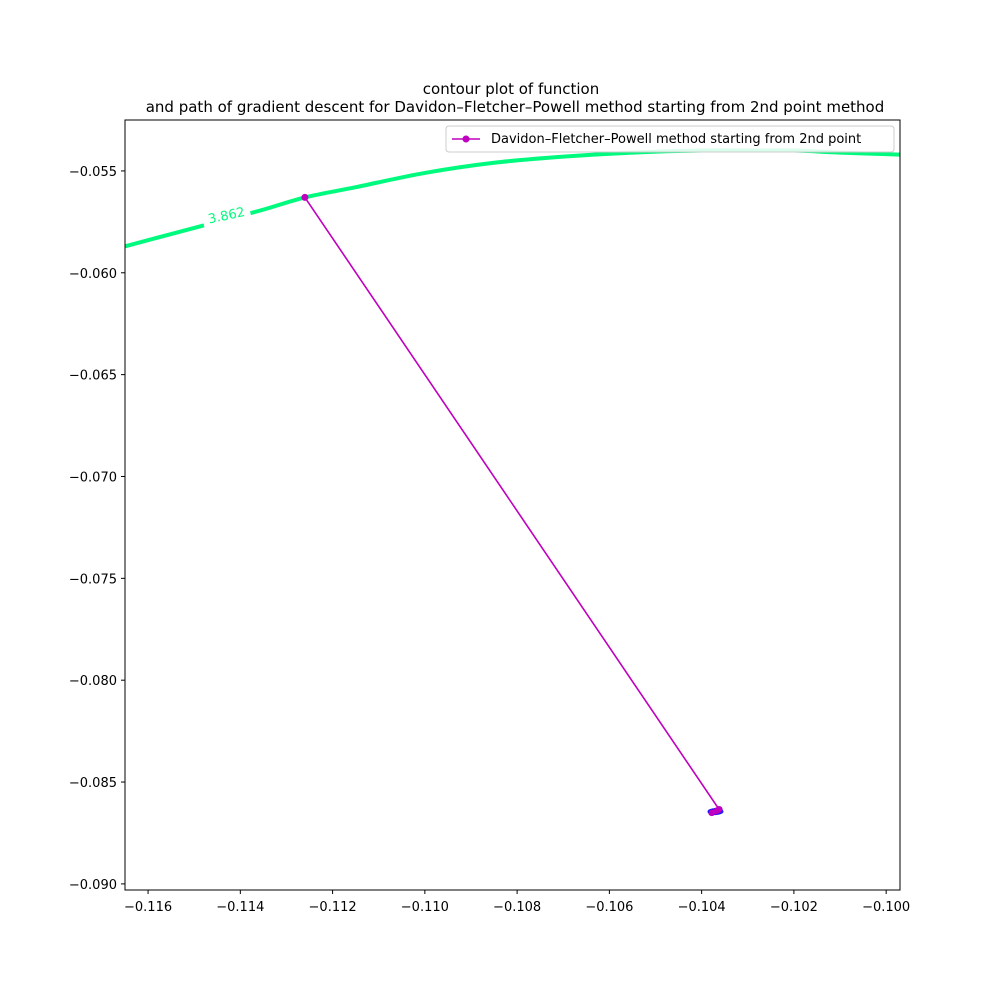 The image size is (1000, 1000). I want to click on y-tick-label: −0.055, so click(93, 172).